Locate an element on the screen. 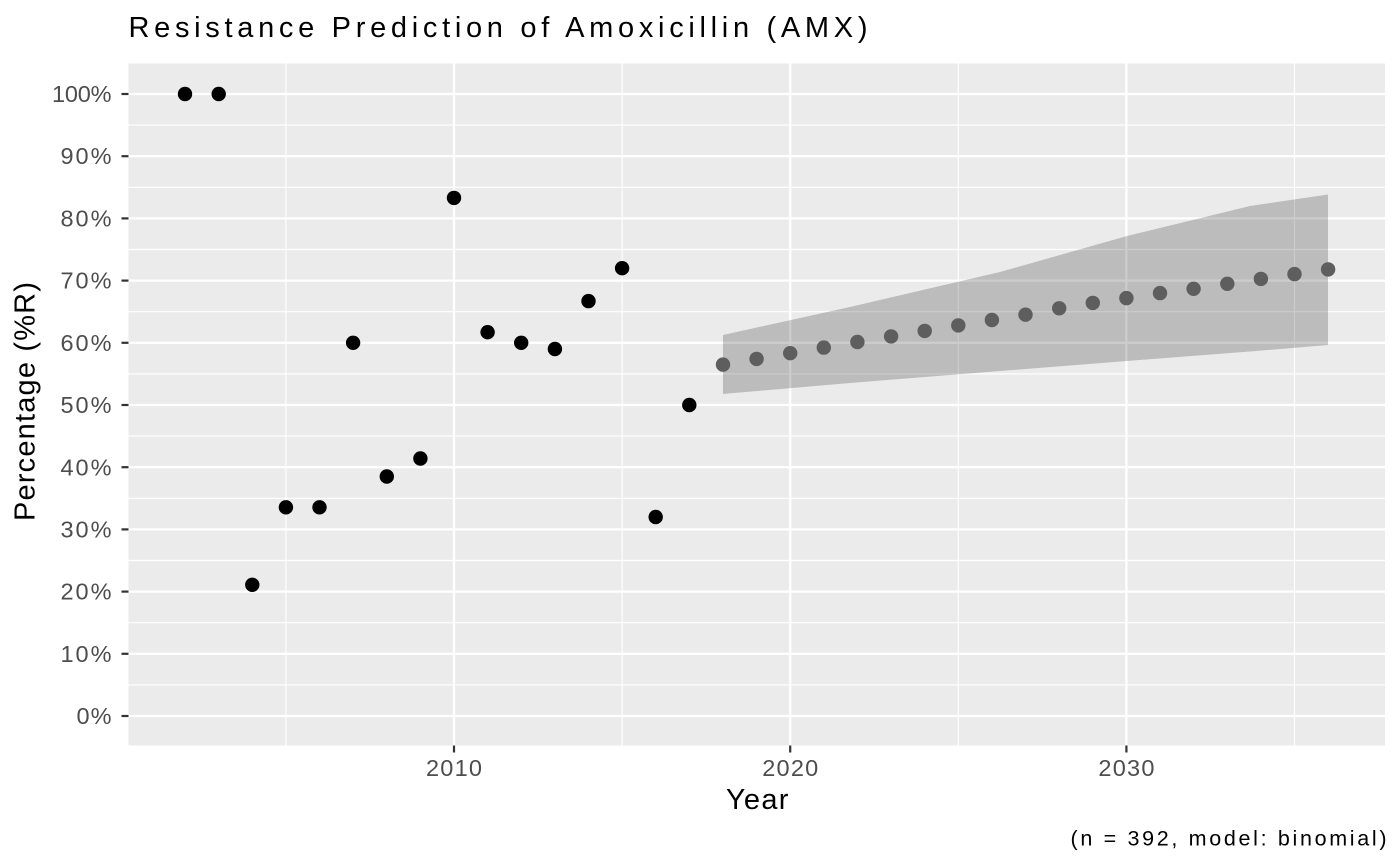 This screenshot has height=866, width=1400. svg-text: 60% is located at coordinates (86, 343).